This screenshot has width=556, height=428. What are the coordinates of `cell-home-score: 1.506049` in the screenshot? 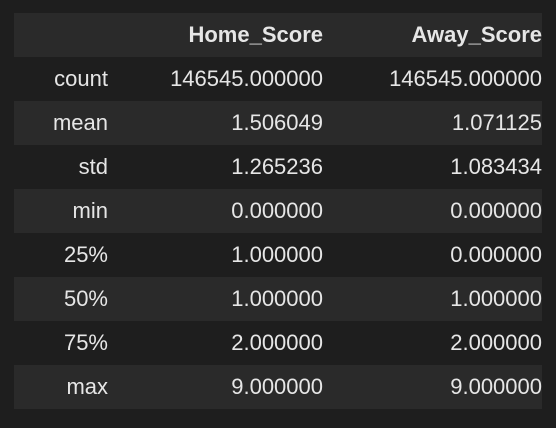 It's located at (277, 122).